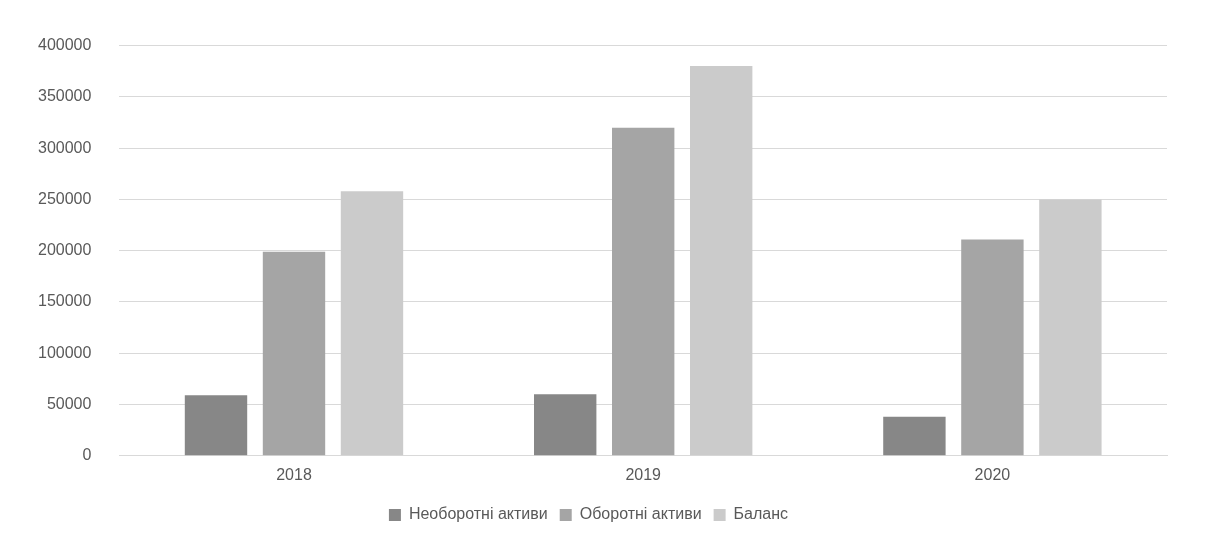 The width and height of the screenshot is (1225, 545). I want to click on y-tick-label: 0, so click(87, 455).